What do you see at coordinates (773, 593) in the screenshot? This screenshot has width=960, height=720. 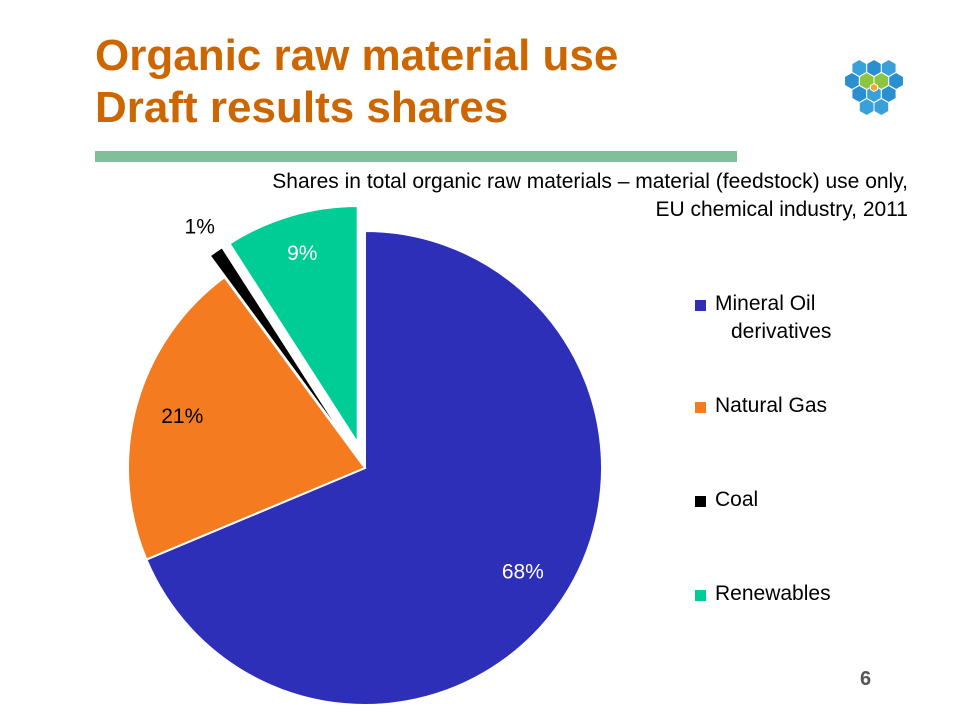 I see `legend-label-renewables: Renewables` at bounding box center [773, 593].